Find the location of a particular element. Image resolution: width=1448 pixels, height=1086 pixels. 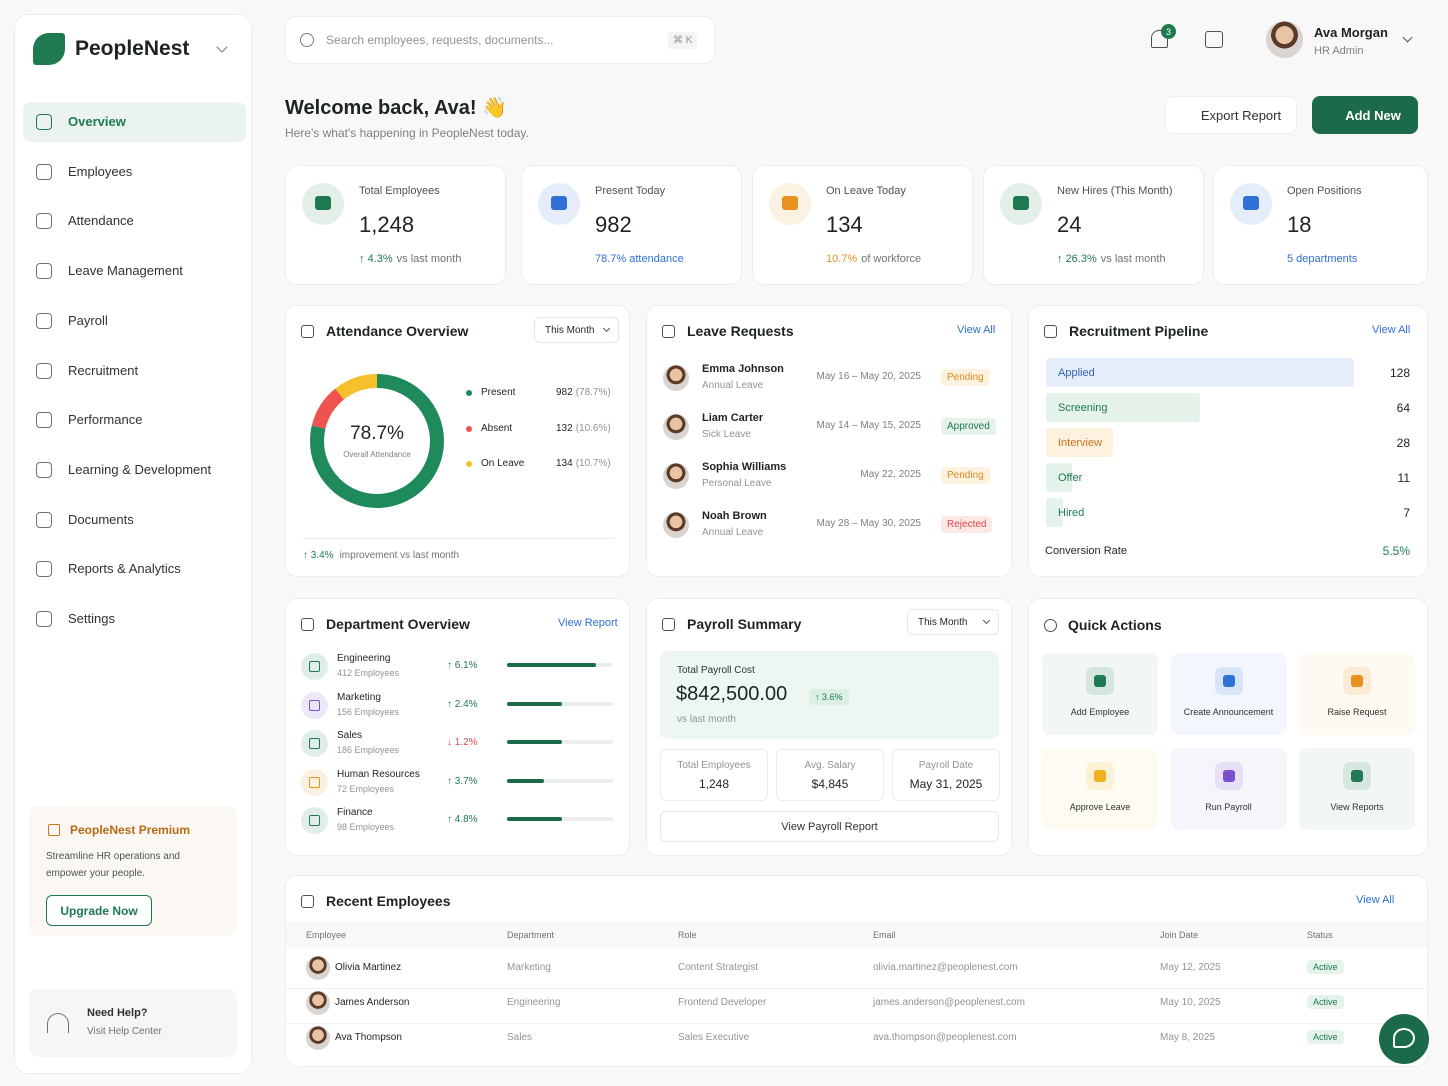

quick-action: Add Employee is located at coordinates (1100, 694).